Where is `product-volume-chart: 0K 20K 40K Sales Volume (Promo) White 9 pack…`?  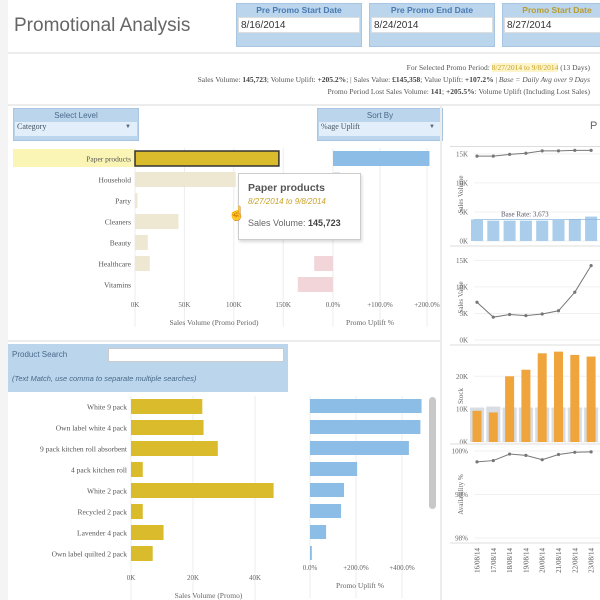
product-volume-chart: 0K 20K 40K Sales Volume (Promo) White 9 pack… is located at coordinates (157, 498).